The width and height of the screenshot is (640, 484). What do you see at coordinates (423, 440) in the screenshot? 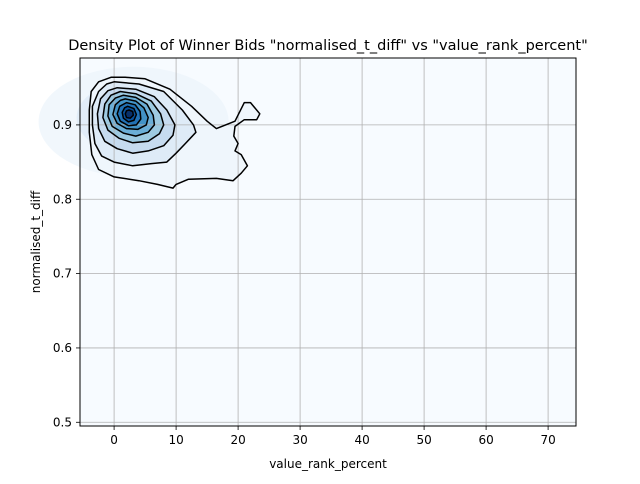
I see `x-tick-label: 50` at bounding box center [423, 440].